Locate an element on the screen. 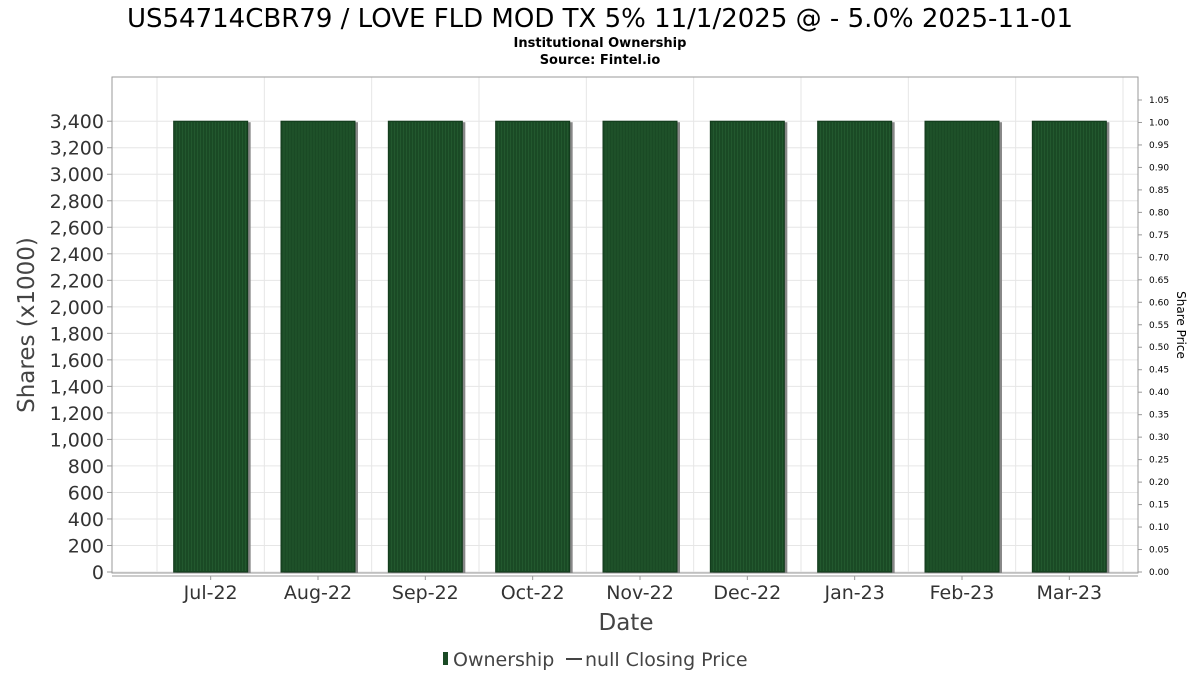 This screenshot has width=1200, height=675. y-axis-label: Shares (x1000) is located at coordinates (27, 325).